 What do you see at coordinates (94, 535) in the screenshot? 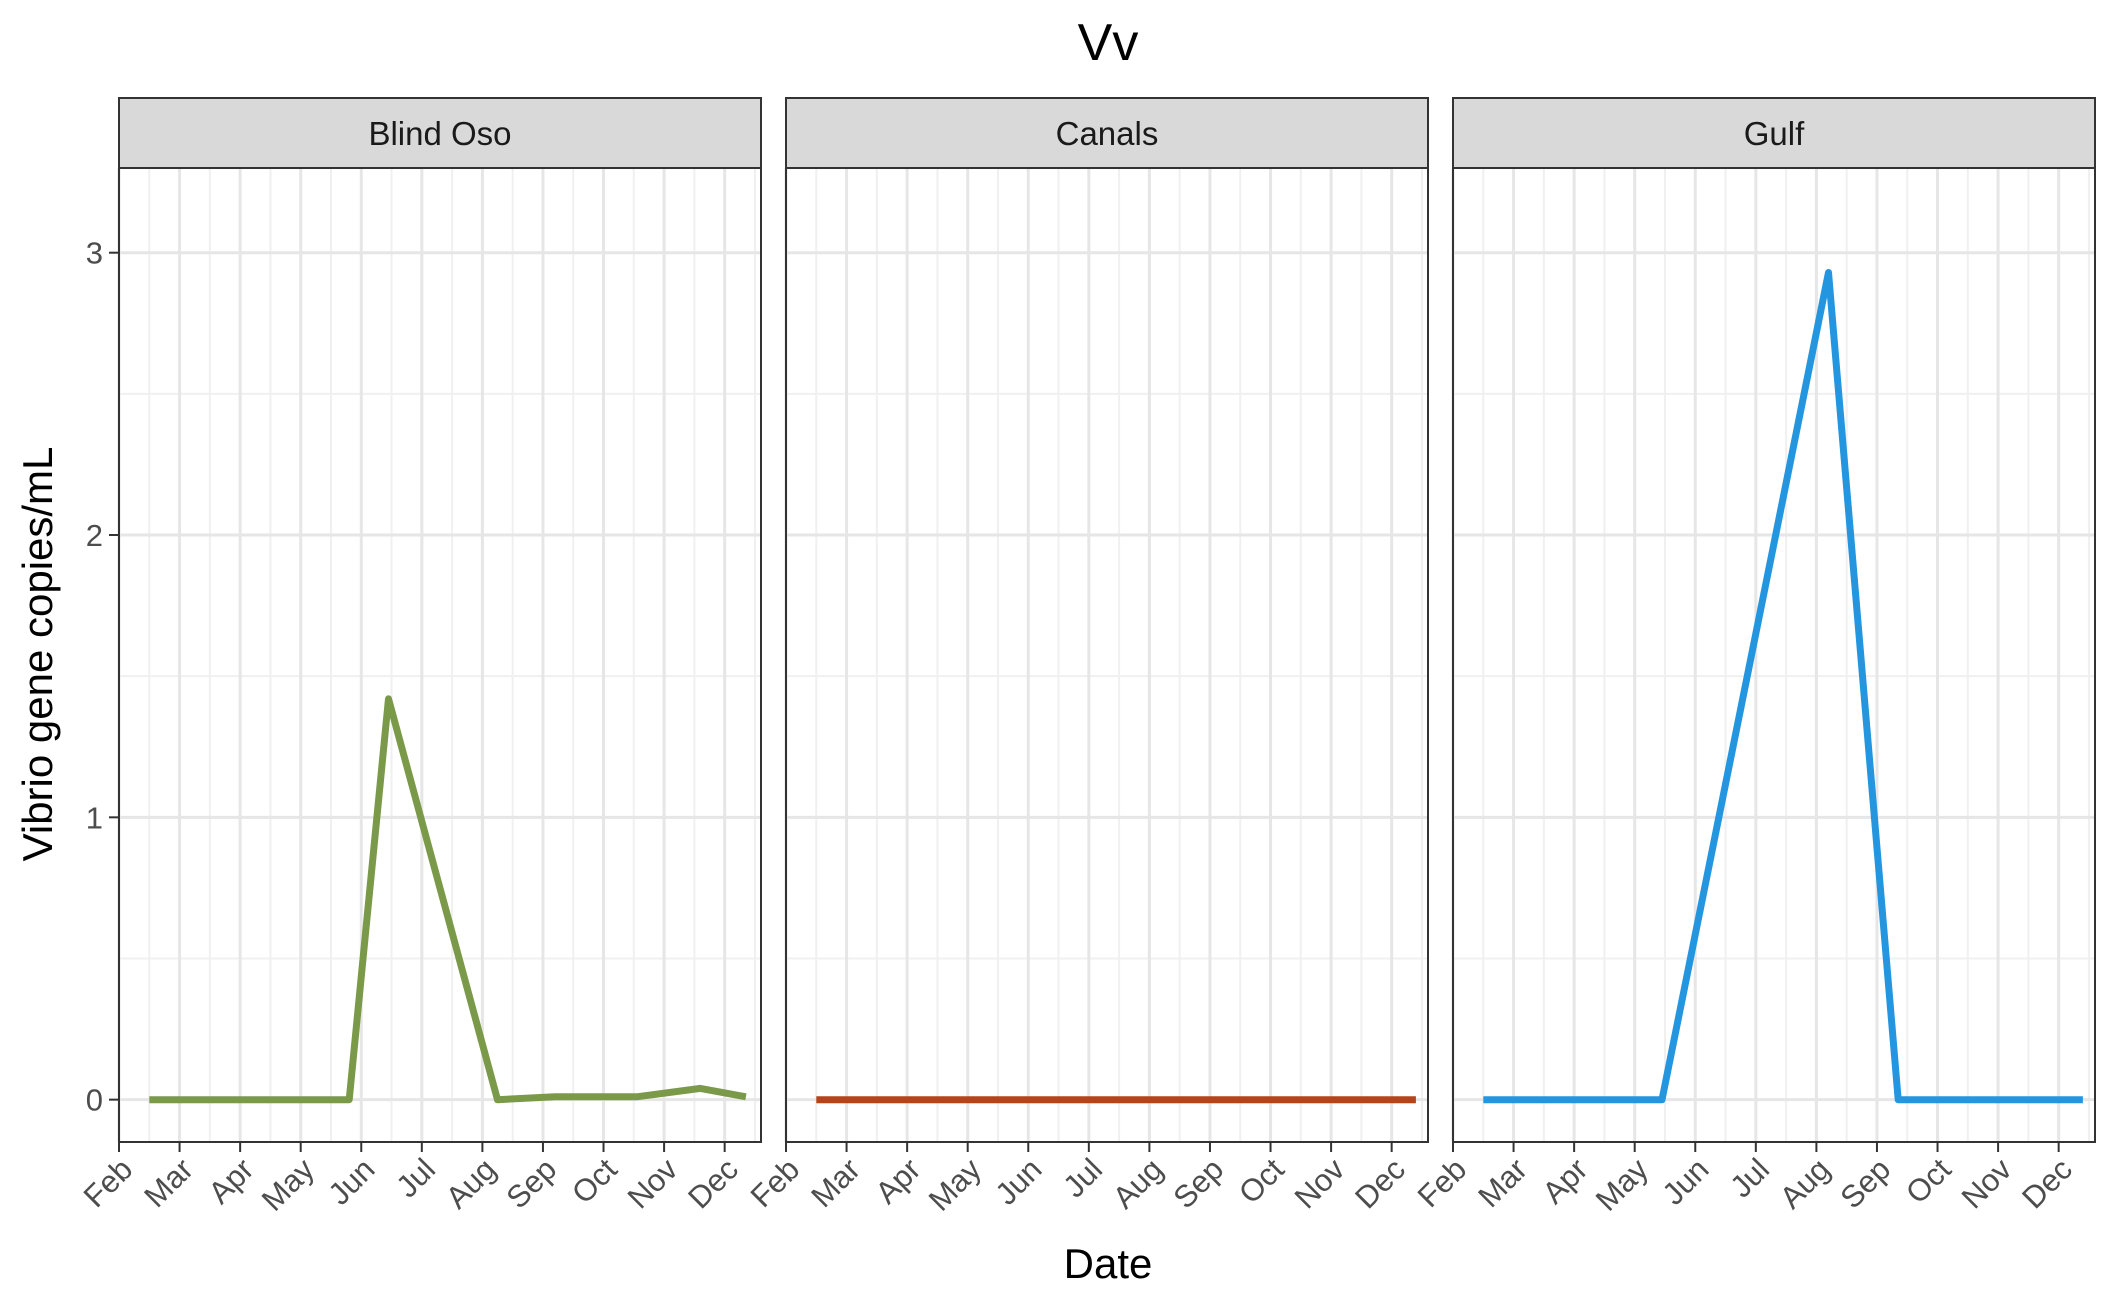
I see `y-tick-label: 2` at bounding box center [94, 535].